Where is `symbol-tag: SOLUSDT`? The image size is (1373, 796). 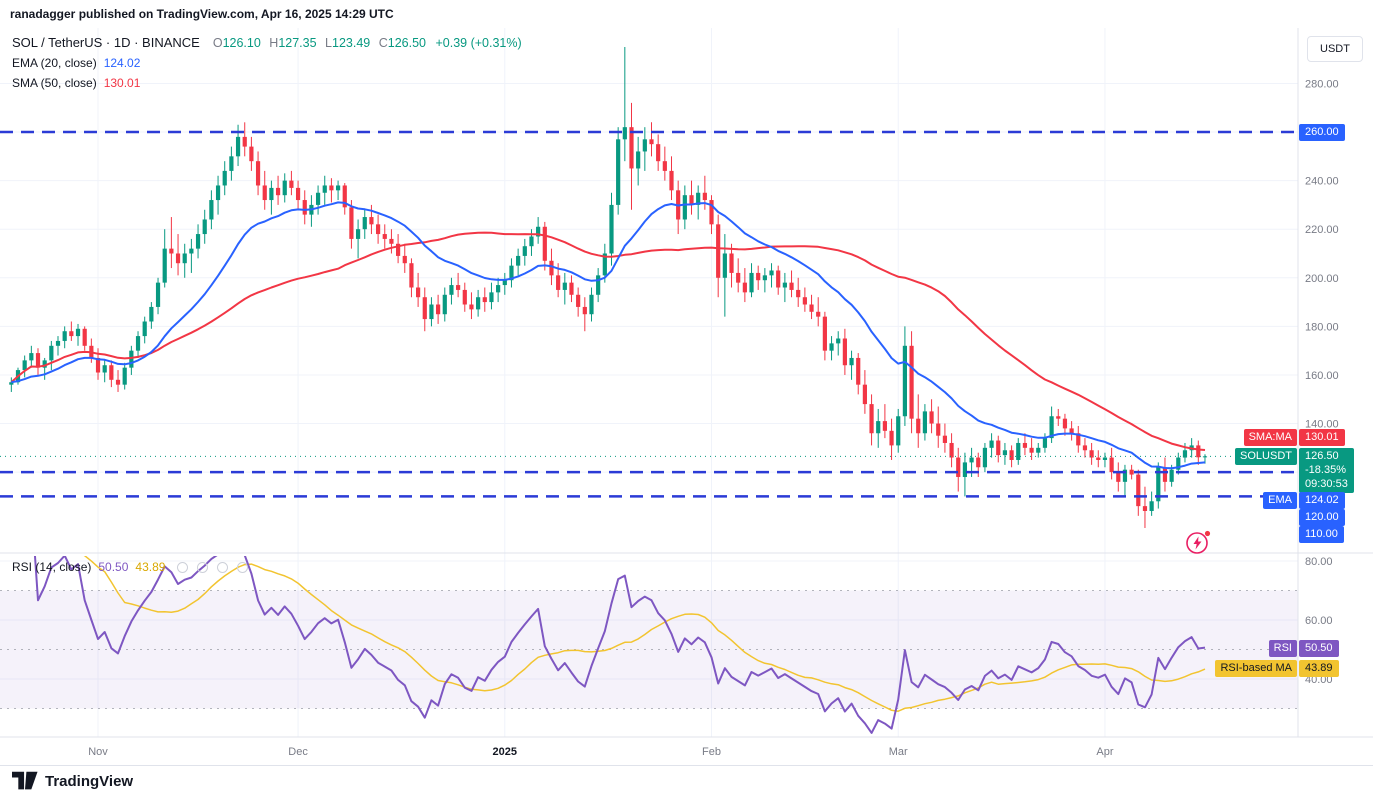
symbol-tag: SOLUSDT is located at coordinates (1266, 457).